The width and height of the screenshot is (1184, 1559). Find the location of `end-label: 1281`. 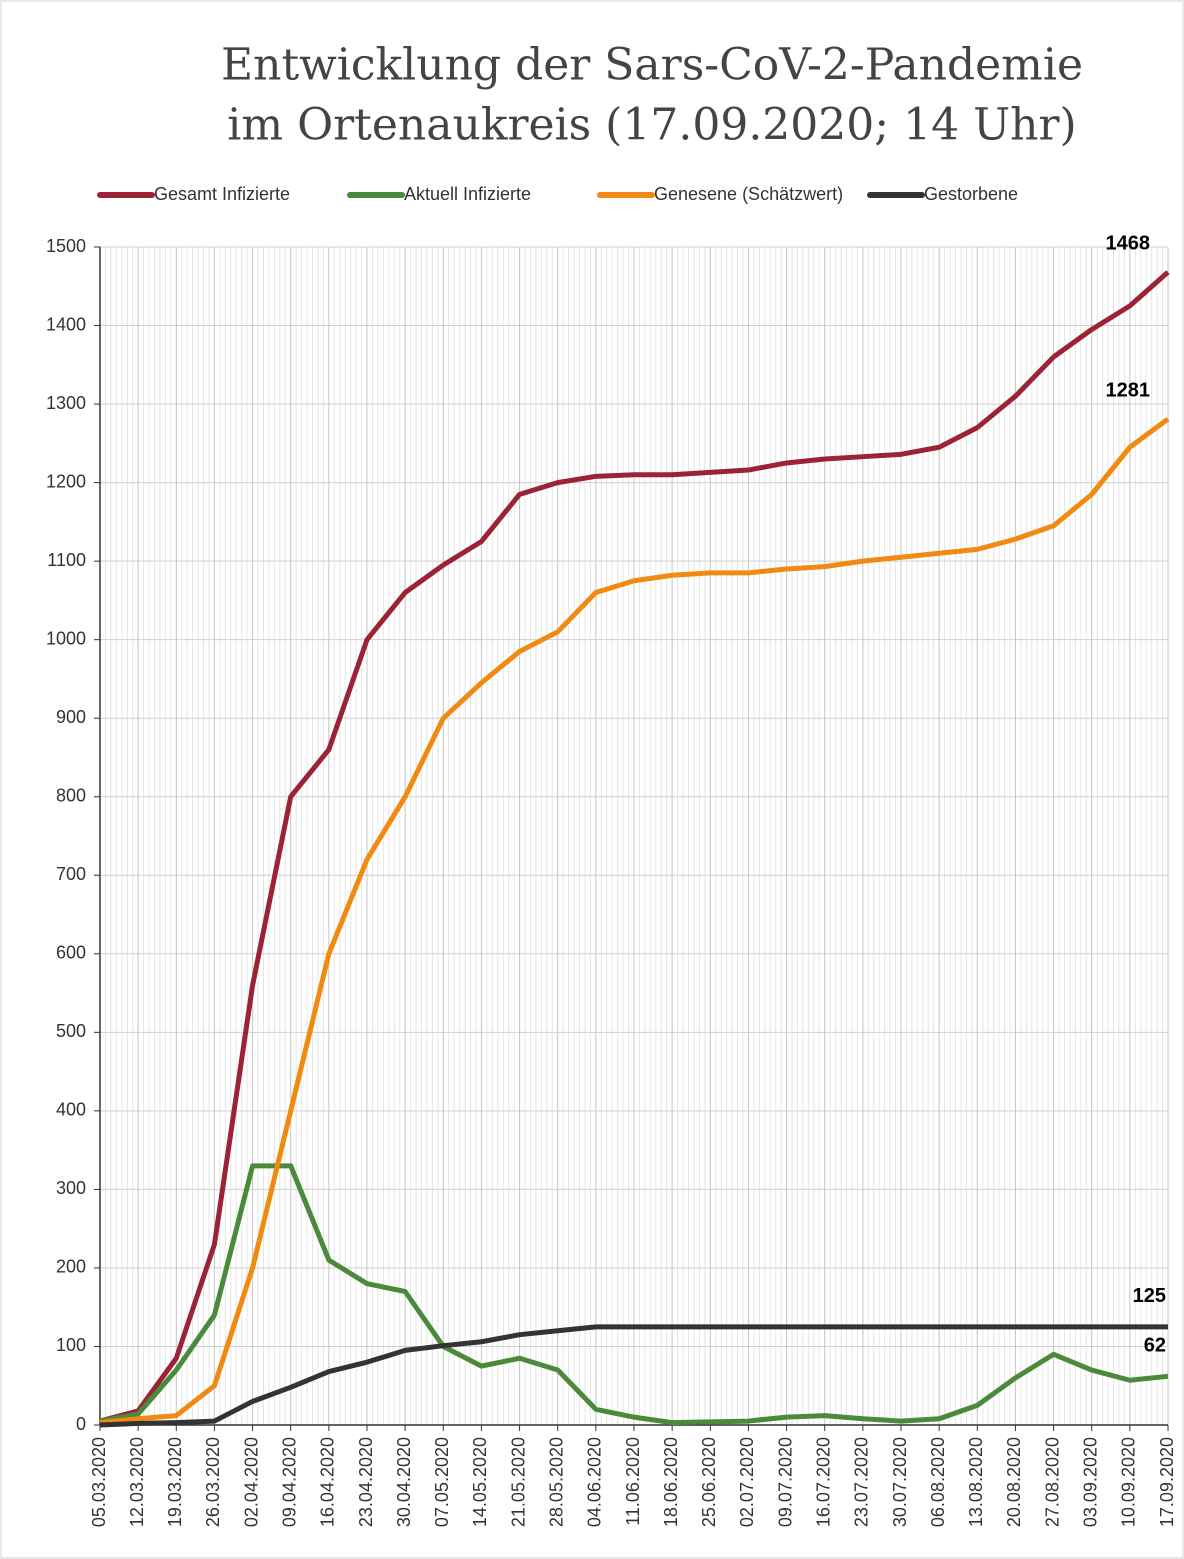

end-label: 1281 is located at coordinates (1128, 390).